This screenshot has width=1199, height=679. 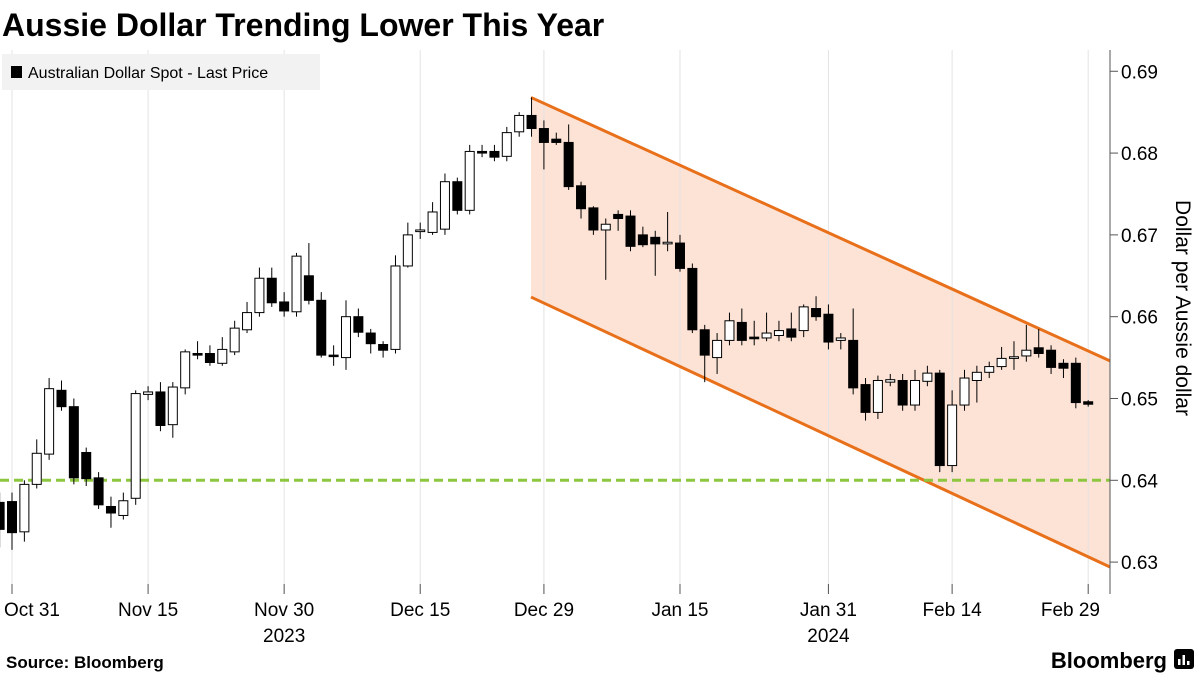 What do you see at coordinates (303, 25) in the screenshot?
I see `chart-title: Aussie Dollar Trending Lower This Year` at bounding box center [303, 25].